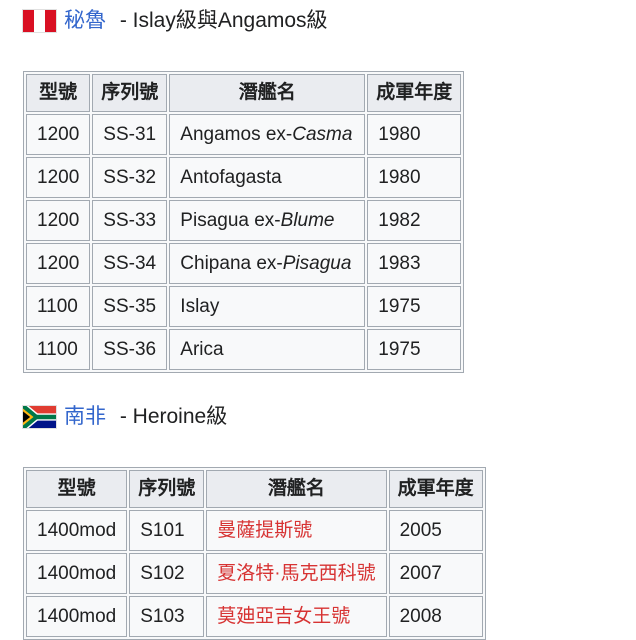  Describe the element at coordinates (267, 306) in the screenshot. I see `name-cell: Islay` at that location.